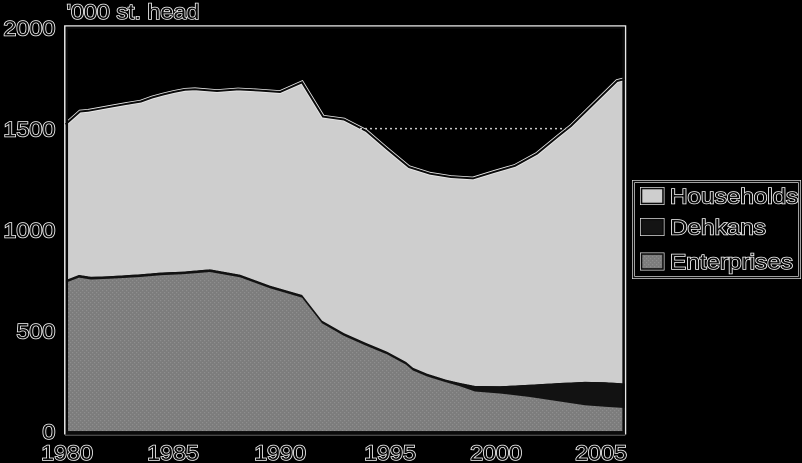 The height and width of the screenshot is (463, 802). Describe the element at coordinates (67, 452) in the screenshot. I see `svg-text: 1980` at that location.